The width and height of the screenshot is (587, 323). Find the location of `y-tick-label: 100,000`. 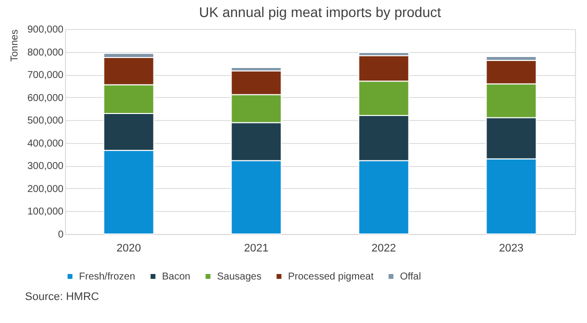

y-tick-label: 100,000 is located at coordinates (45, 212).